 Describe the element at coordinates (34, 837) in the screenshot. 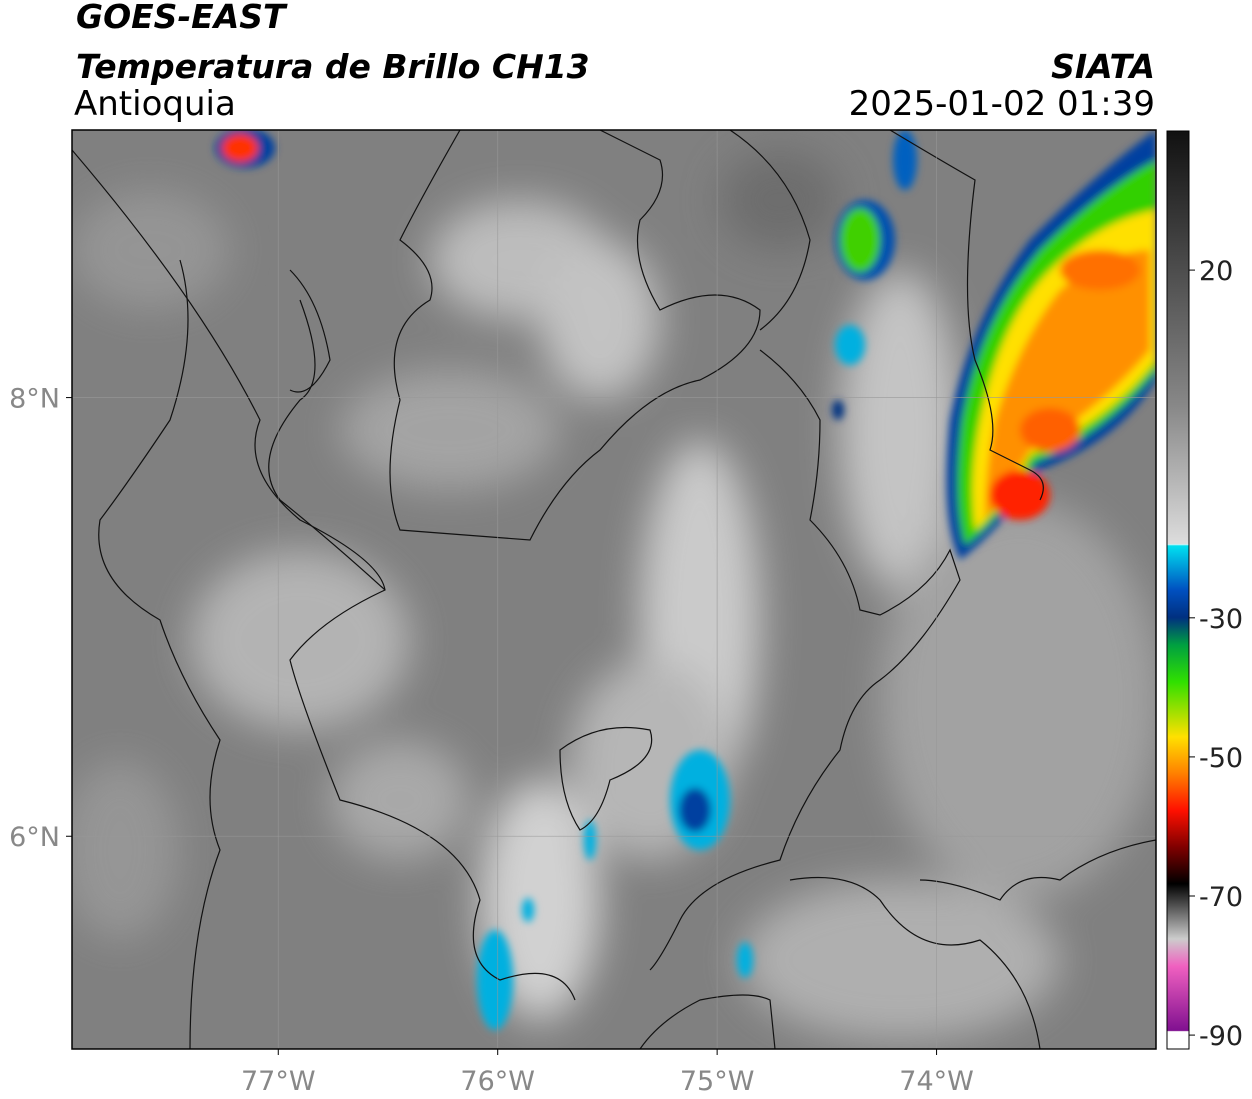

I see `y-tick-label: 6°N` at that location.